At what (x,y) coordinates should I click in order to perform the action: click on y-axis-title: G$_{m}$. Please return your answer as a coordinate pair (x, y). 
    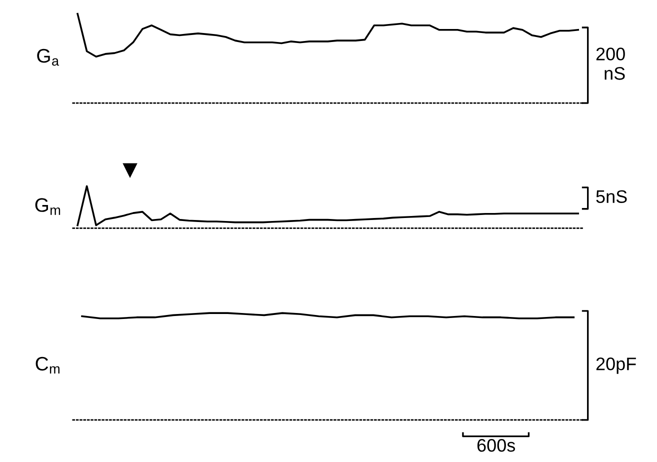
    Looking at the image, I should click on (47, 206).